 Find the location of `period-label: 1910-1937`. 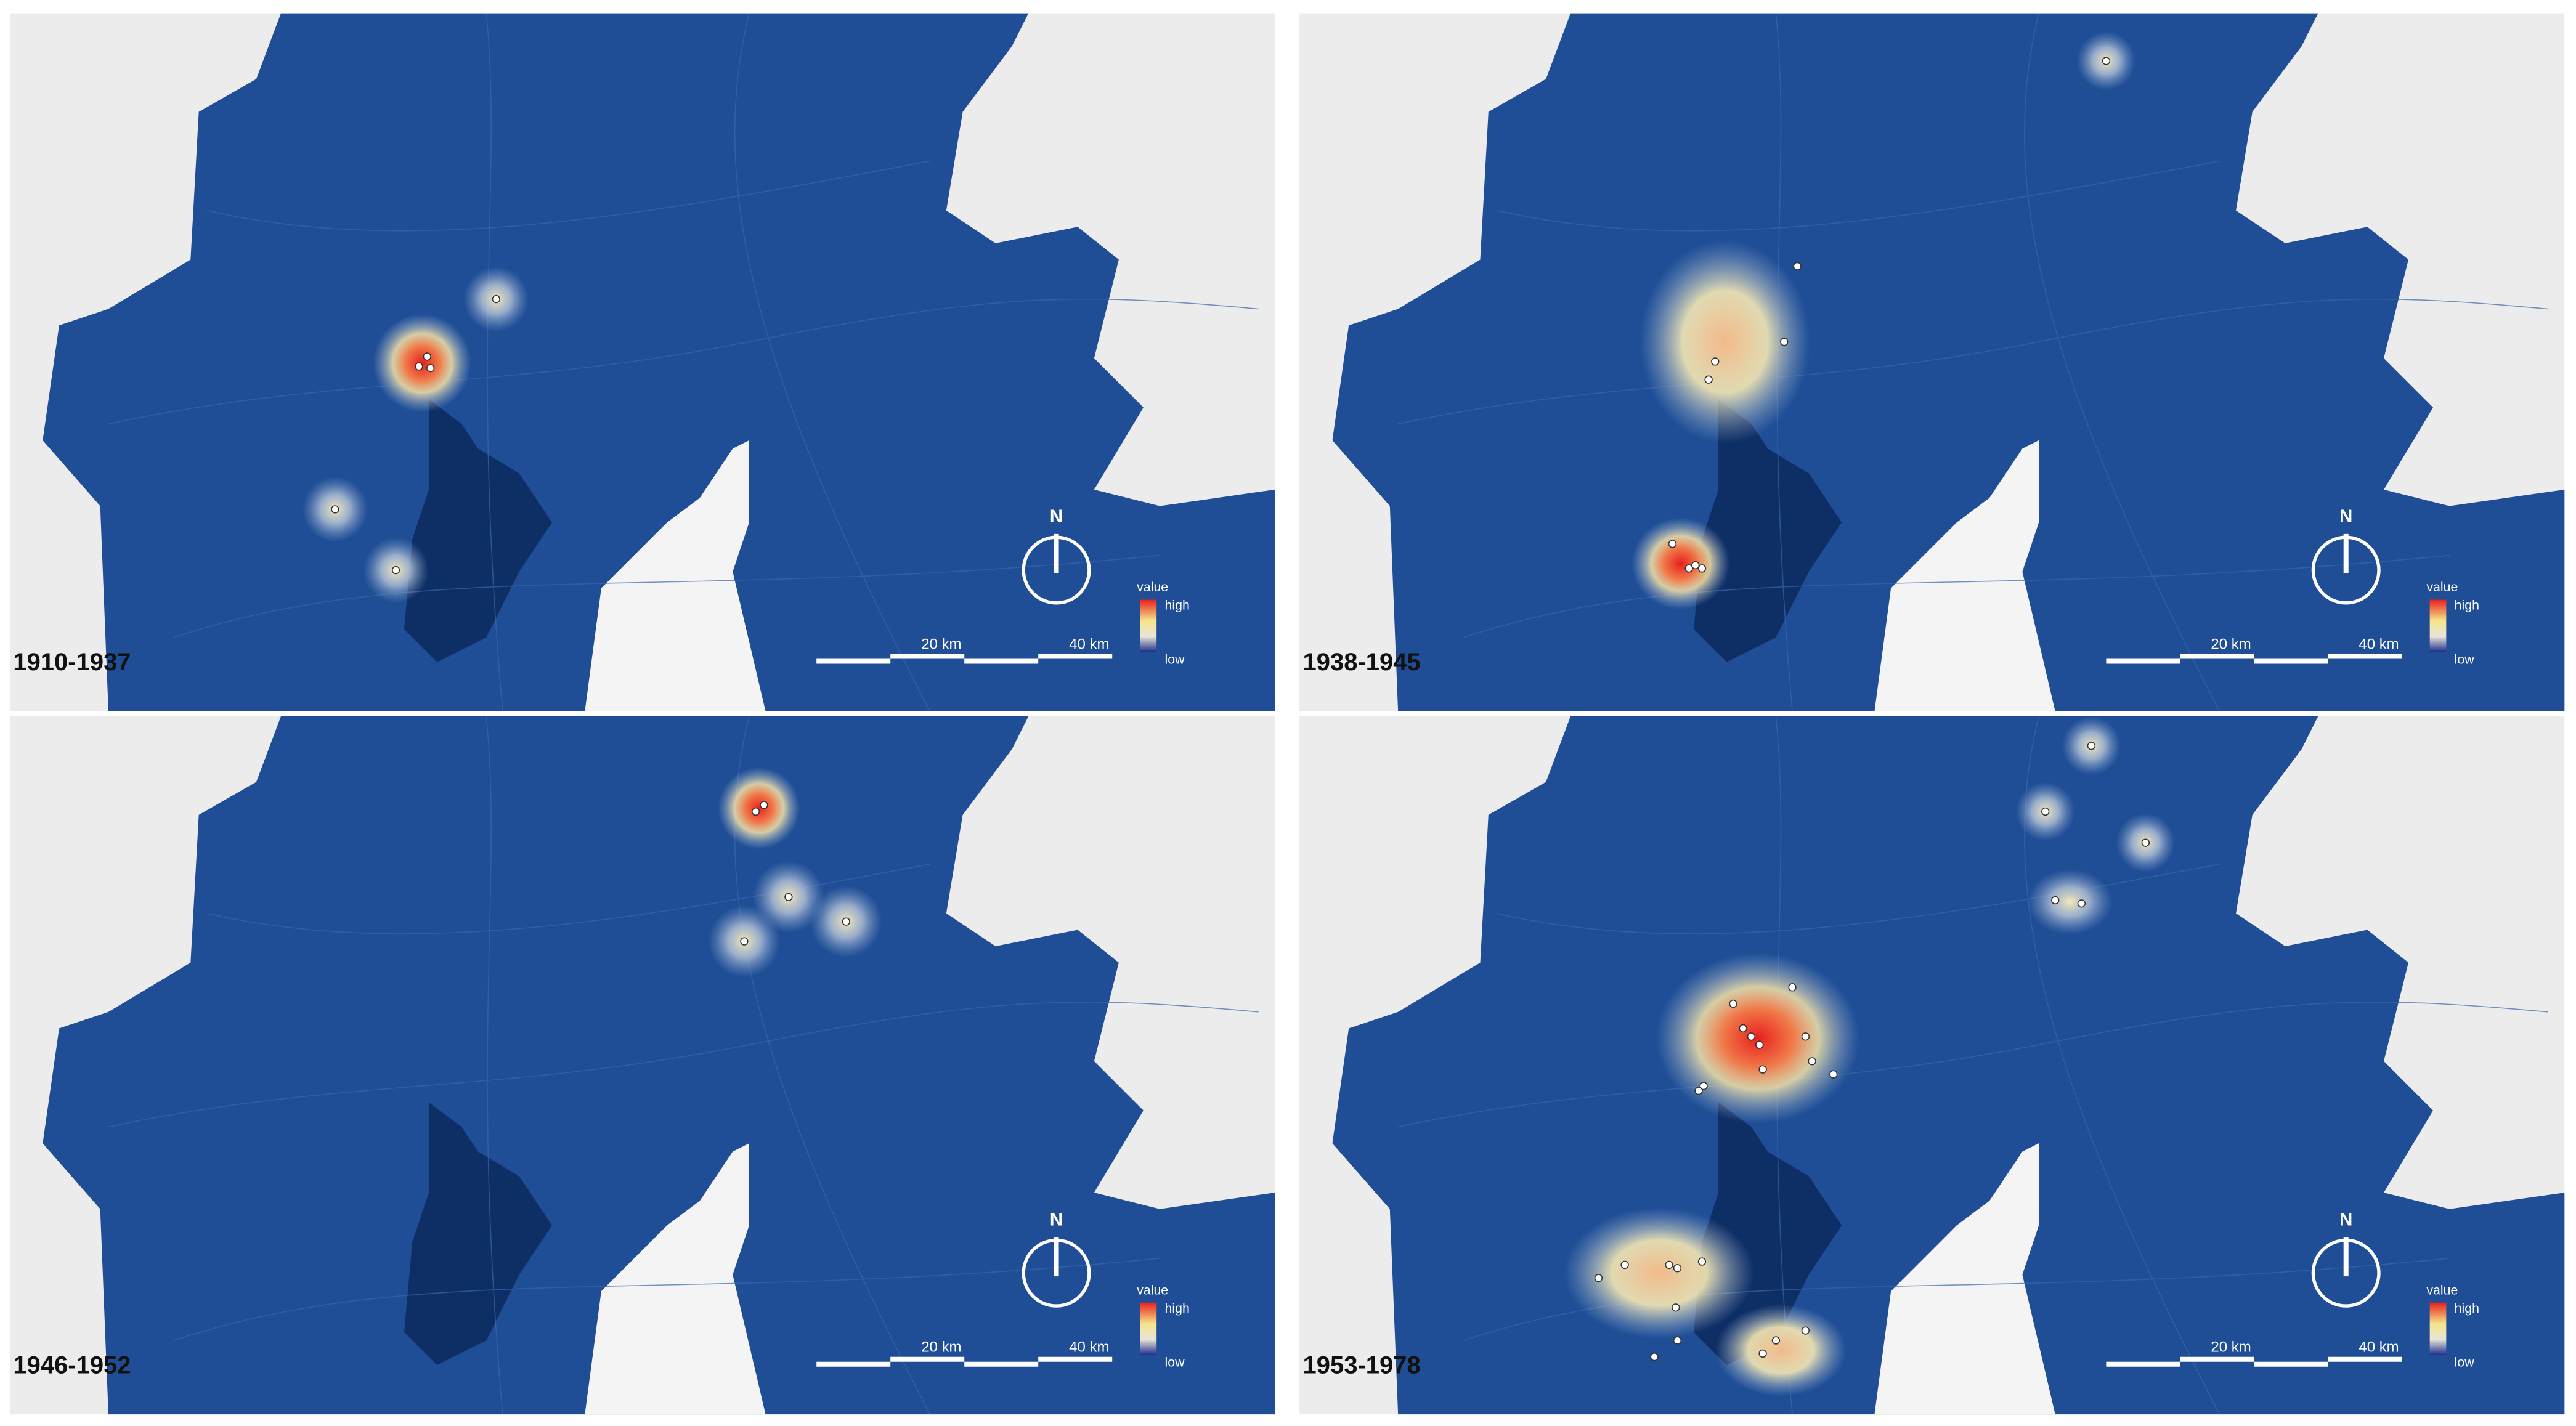

period-label: 1910-1937 is located at coordinates (72, 662).